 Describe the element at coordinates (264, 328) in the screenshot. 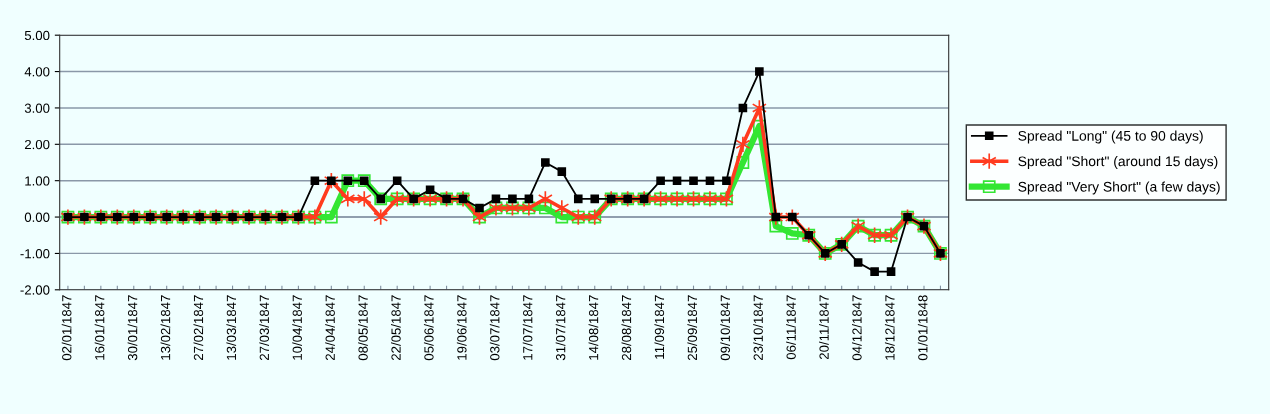

I see `x-tick-label: 27/03/1847` at that location.